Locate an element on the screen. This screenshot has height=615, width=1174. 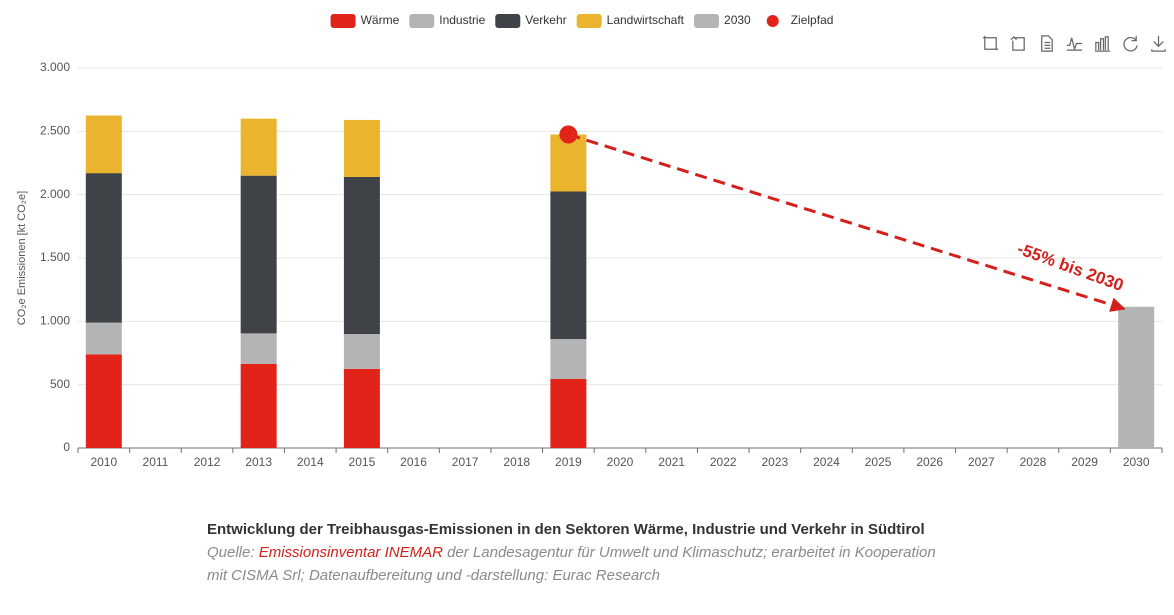
x-tick-label: 2023 is located at coordinates (775, 462).